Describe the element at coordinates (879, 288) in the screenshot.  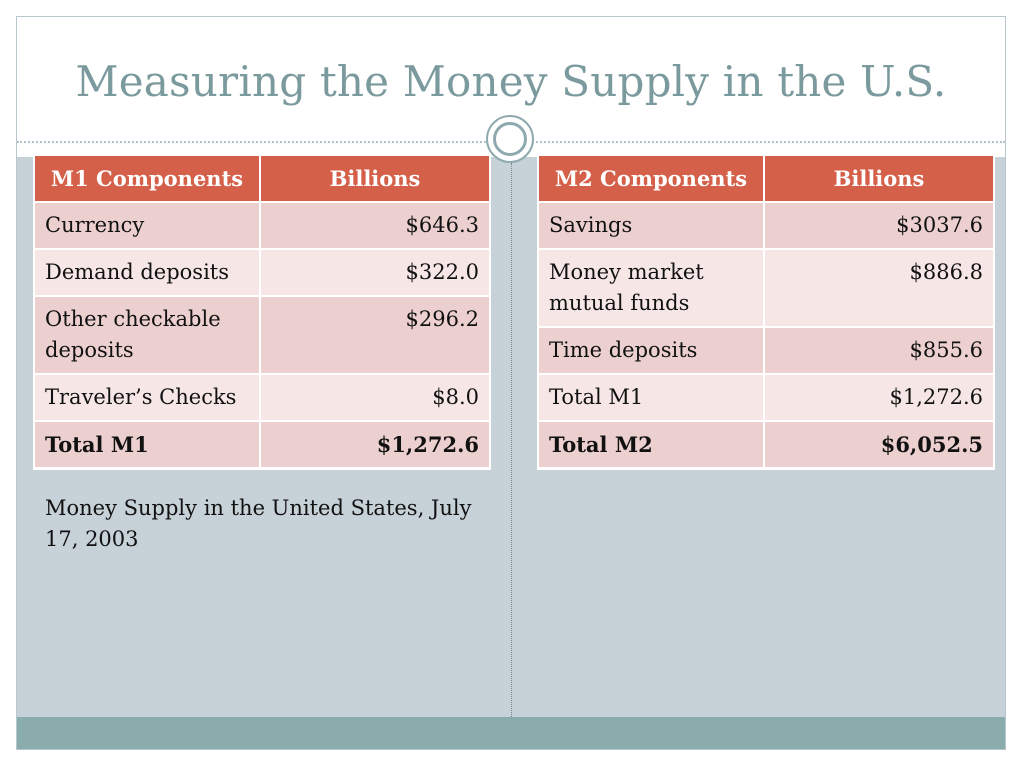
I see `value-cell: $886.8` at that location.